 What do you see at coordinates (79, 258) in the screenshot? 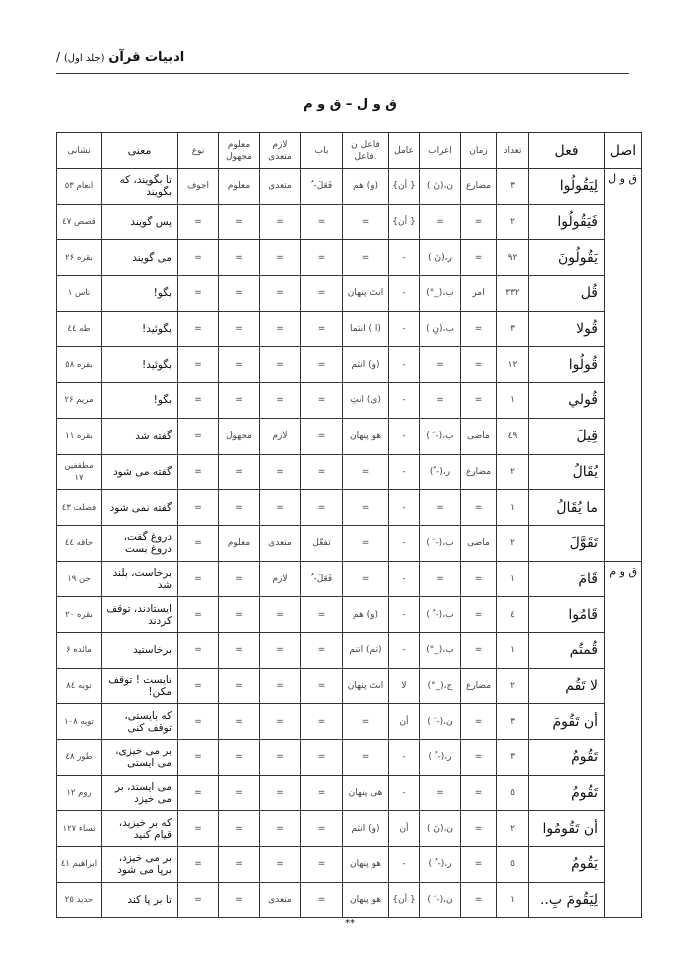
I see `cell-reference: بقره ٢۶` at bounding box center [79, 258].